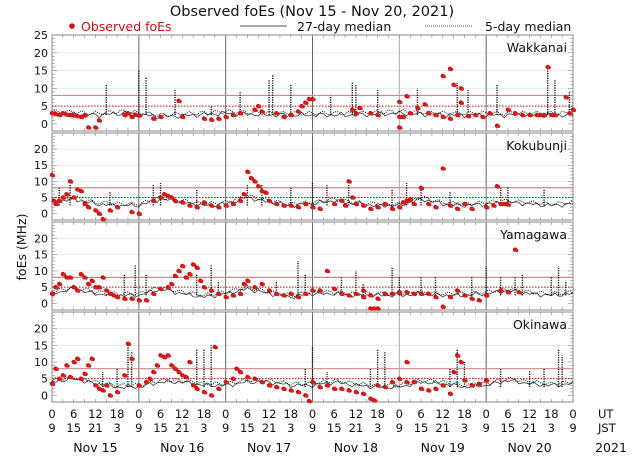  I want to click on jst-tick-label: 21, so click(269, 428).